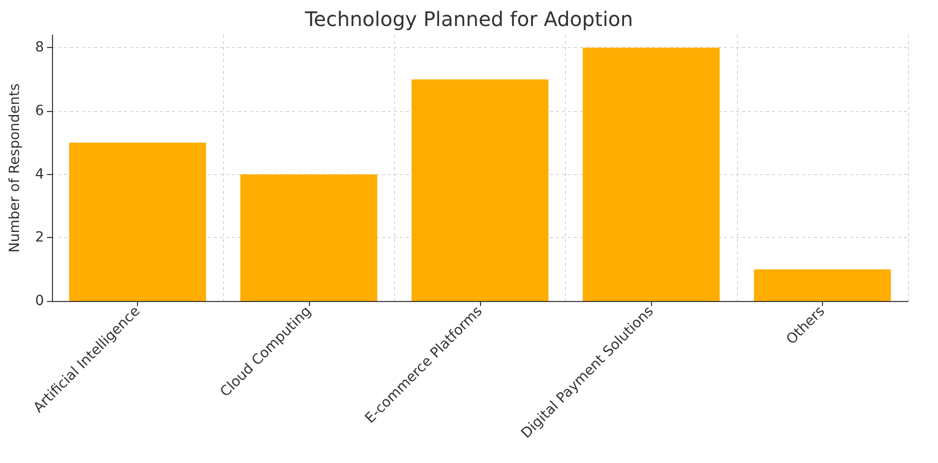 Image resolution: width=938 pixels, height=463 pixels. I want to click on y-tick-label: 0, so click(39, 301).